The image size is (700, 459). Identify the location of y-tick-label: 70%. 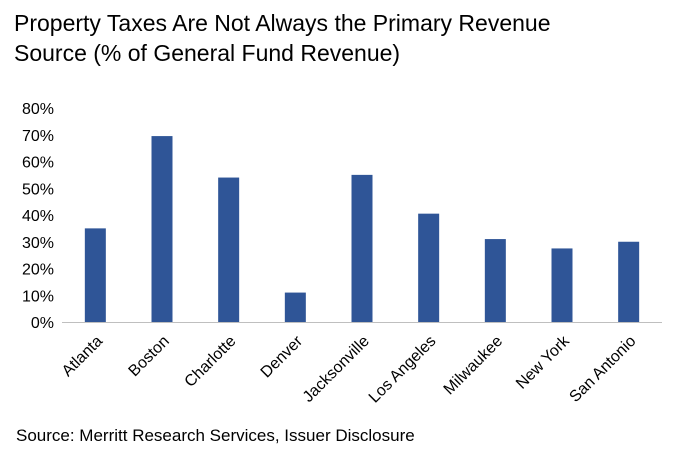
(38, 136).